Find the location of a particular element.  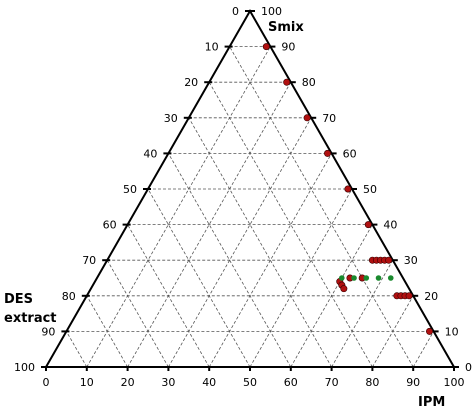

tick-label-smix: 10 is located at coordinates (452, 331).